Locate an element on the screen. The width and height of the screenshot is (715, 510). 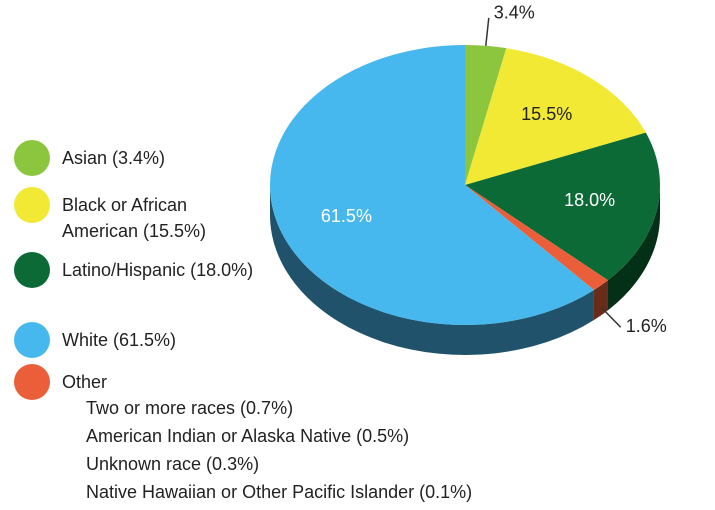
legend-item: Black or African American (15.5%) is located at coordinates (135, 215).